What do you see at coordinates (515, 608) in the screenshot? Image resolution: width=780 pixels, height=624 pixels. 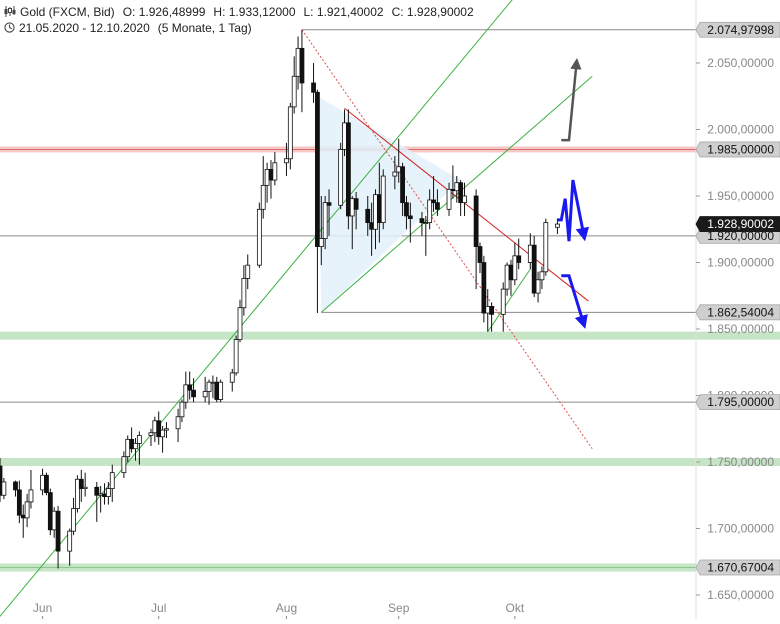 I see `x-tick-label: Okt` at bounding box center [515, 608].